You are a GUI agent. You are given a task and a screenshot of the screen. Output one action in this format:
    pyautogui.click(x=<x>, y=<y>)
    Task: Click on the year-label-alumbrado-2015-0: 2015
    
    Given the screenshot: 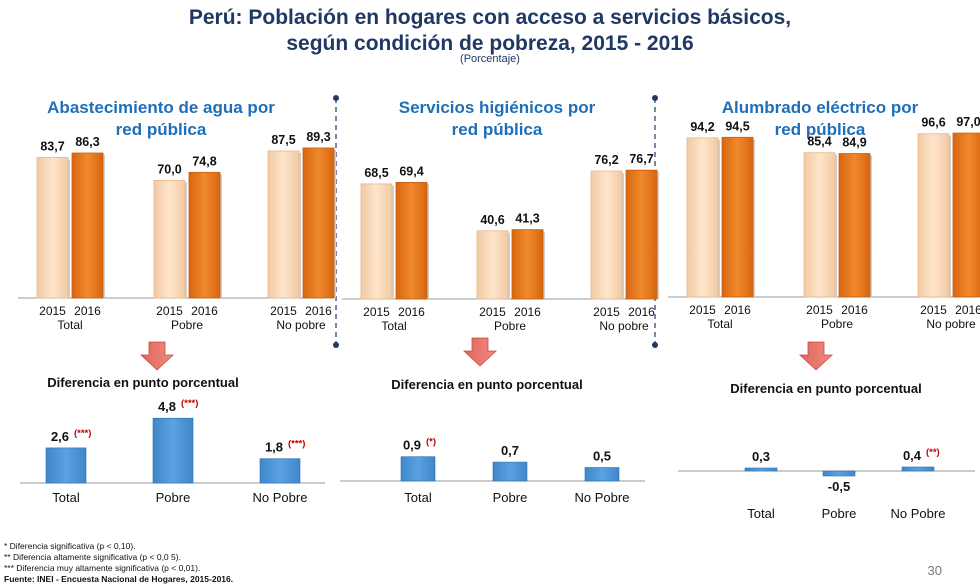 What is the action you would take?
    pyautogui.click(x=702, y=310)
    